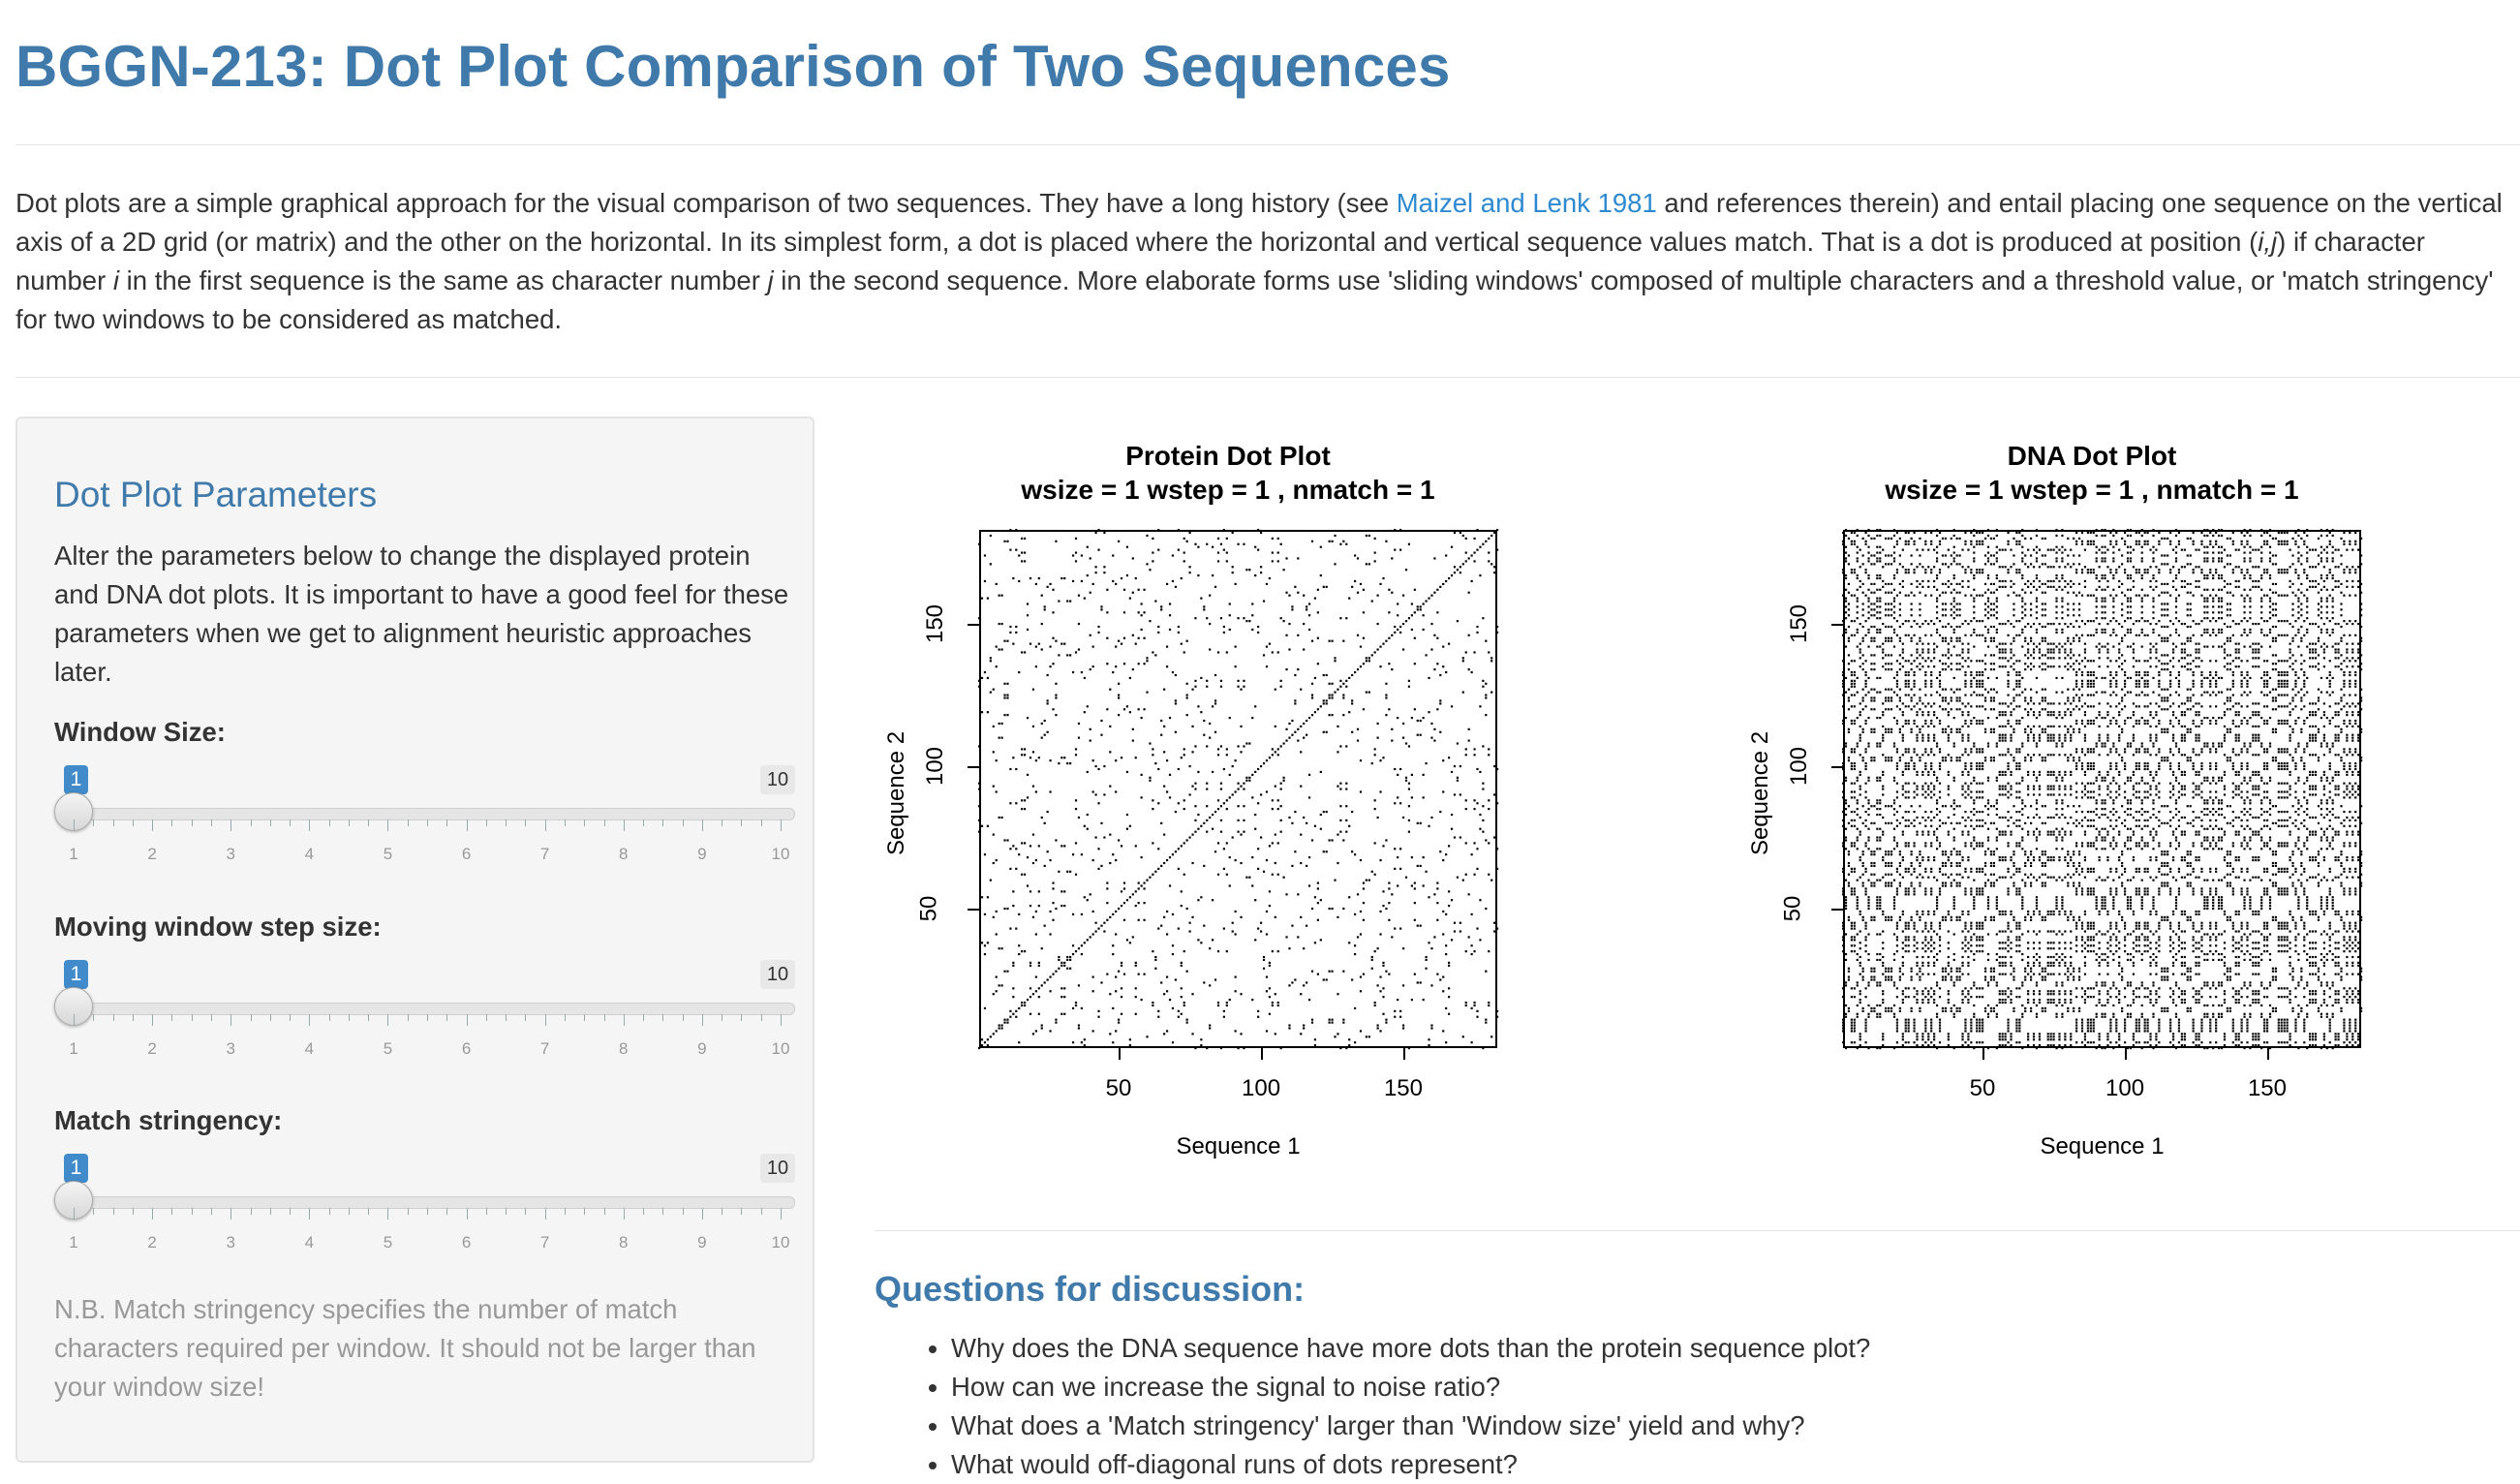 This screenshot has width=2520, height=1484. Describe the element at coordinates (1527, 203) in the screenshot. I see `maizel-lenk-link: Maizel and Lenk 1981` at that location.